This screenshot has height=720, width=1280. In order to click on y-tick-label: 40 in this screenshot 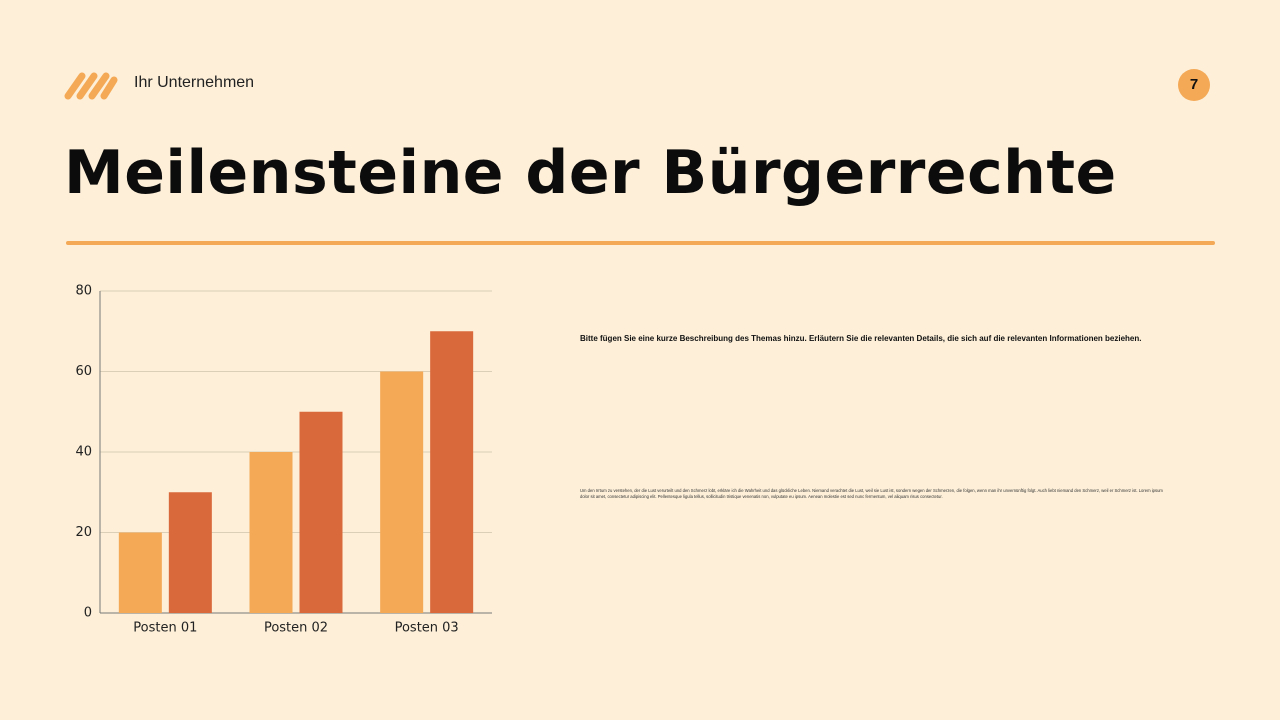, I will do `click(83, 452)`.